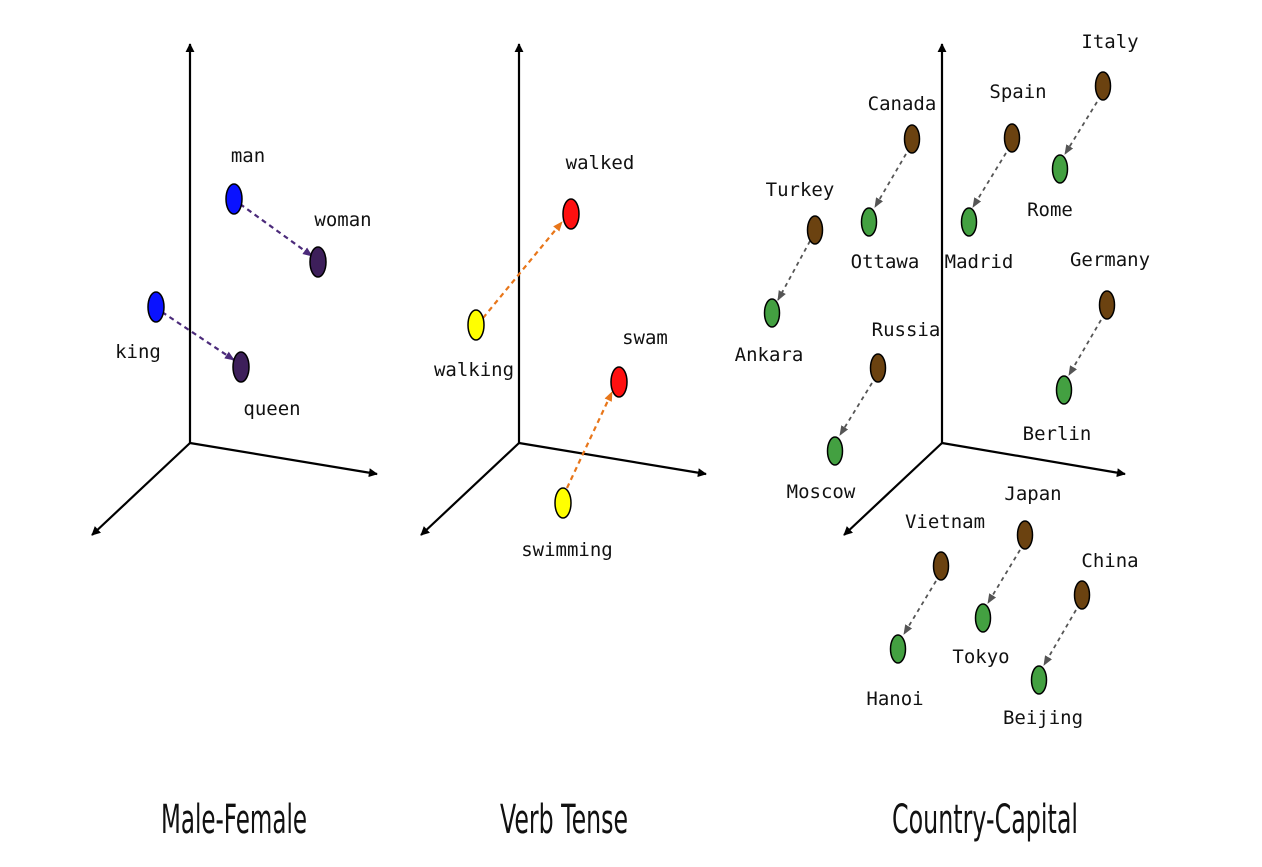 The height and width of the screenshot is (867, 1262). I want to click on label-walked: walked, so click(600, 163).